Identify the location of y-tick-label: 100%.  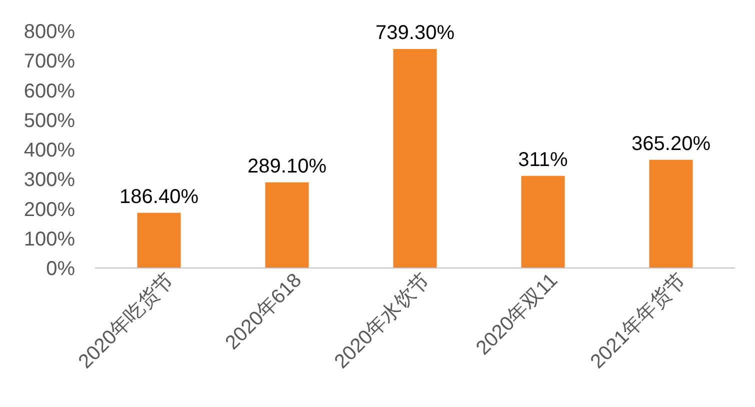
(50, 239).